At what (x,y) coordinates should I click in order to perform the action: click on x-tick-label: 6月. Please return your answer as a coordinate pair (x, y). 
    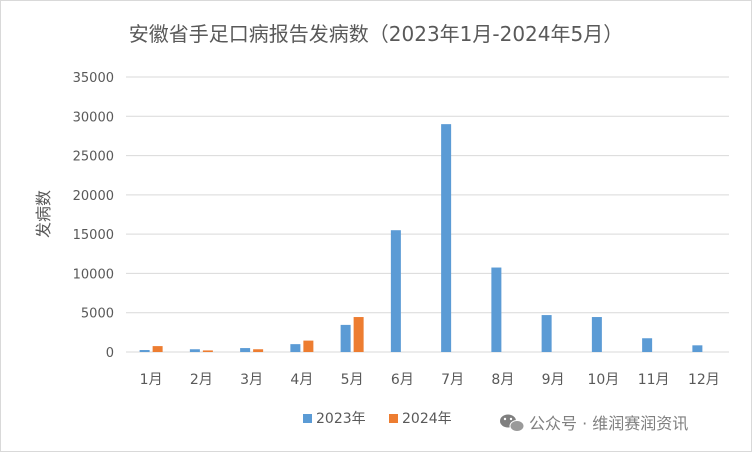
    Looking at the image, I should click on (402, 380).